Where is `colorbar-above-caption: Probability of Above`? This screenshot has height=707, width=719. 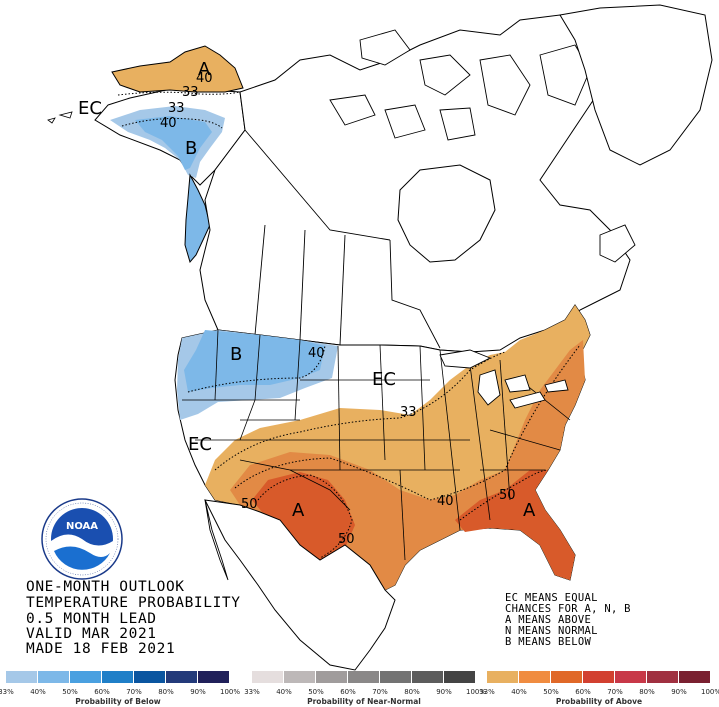 colorbar-above-caption: Probability of Above is located at coordinates (599, 701).